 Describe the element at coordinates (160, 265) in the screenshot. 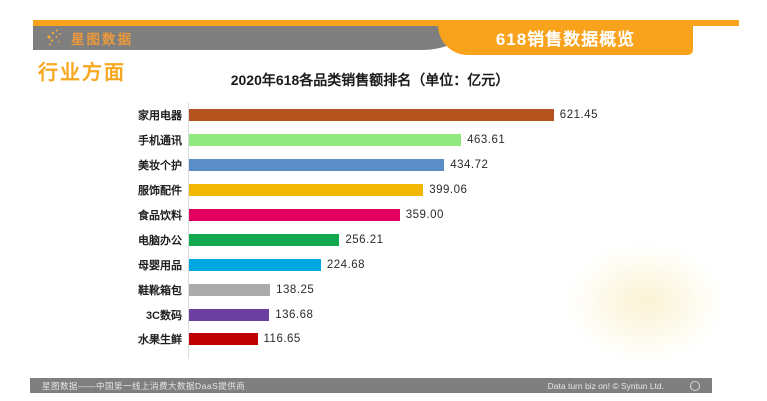

I see `category-label: 母婴用品` at that location.